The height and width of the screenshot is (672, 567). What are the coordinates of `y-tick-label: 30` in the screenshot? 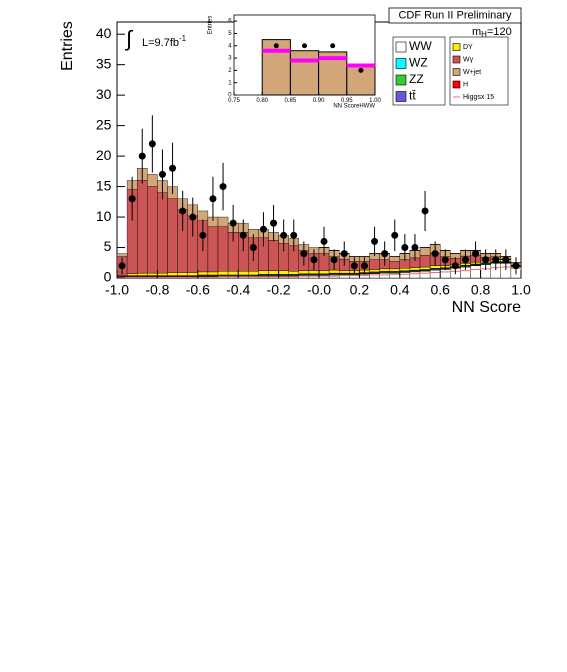 It's located at (104, 94).